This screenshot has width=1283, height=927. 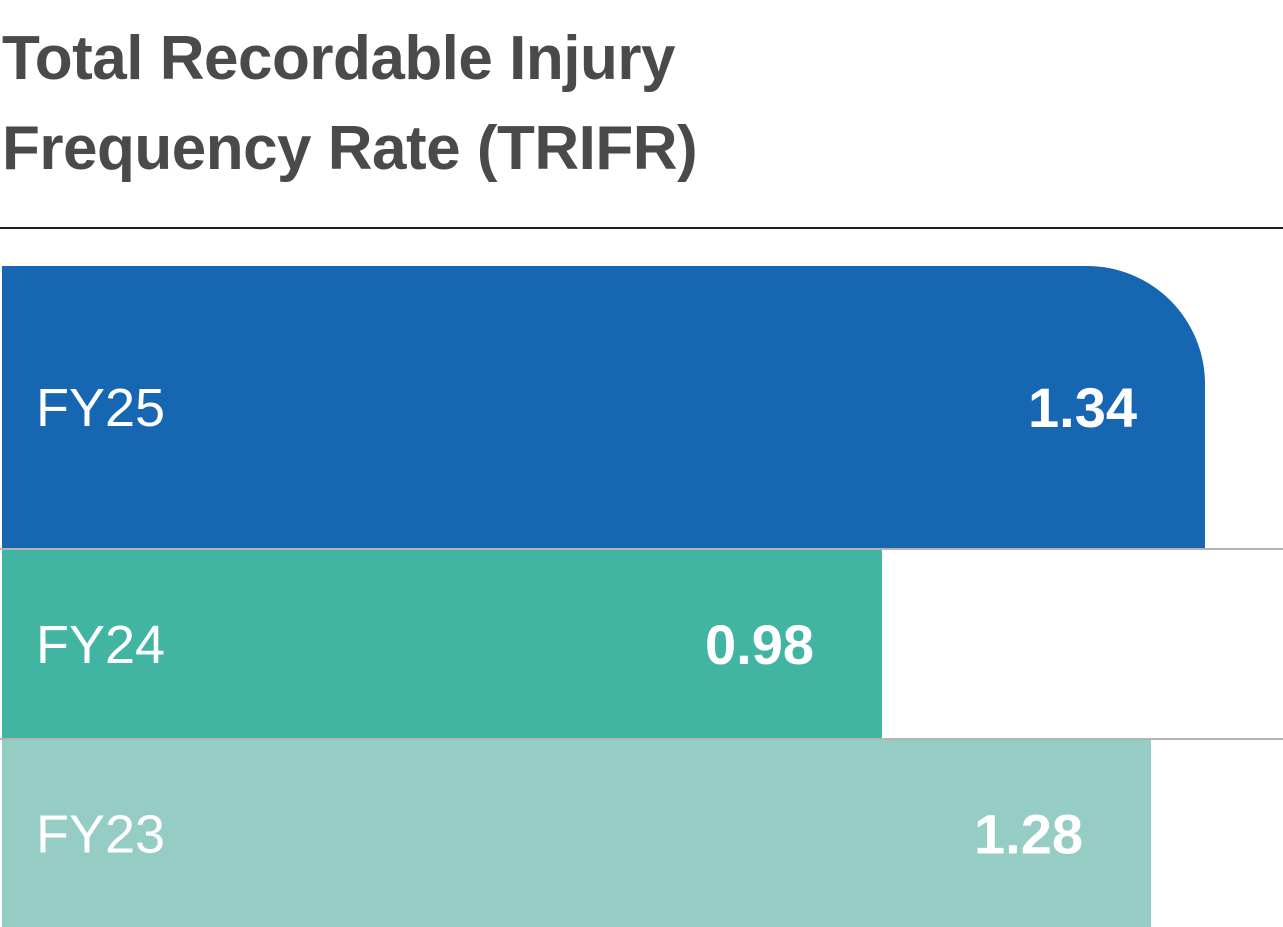 I want to click on bar-value-fy24: 0.98, so click(x=759, y=644).